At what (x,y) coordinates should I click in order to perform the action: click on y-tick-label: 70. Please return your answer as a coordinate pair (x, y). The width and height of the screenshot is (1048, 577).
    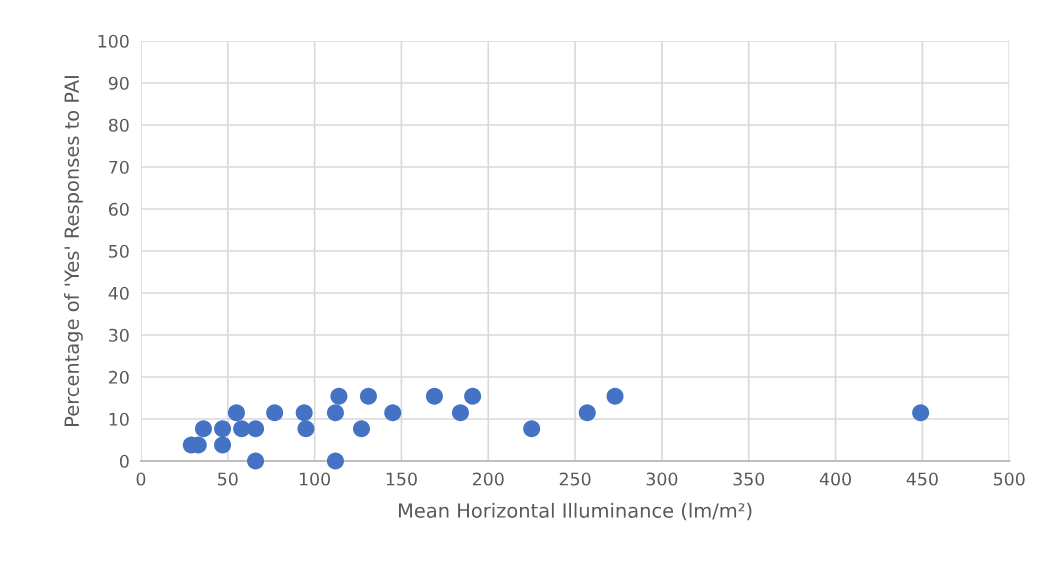
    Looking at the image, I should click on (119, 167).